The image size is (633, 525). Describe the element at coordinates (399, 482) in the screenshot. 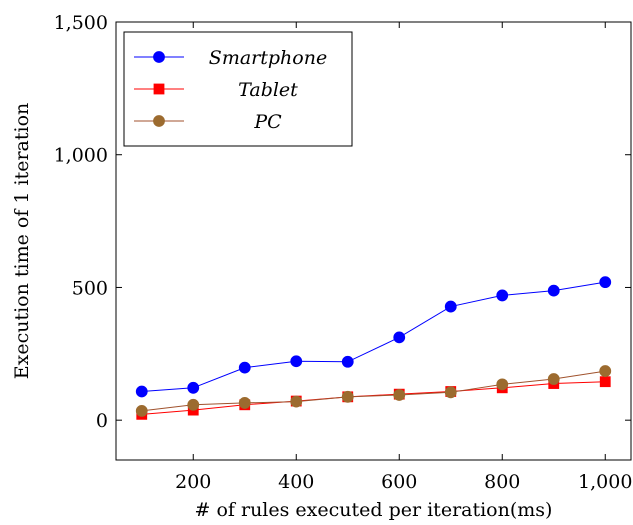

I see `x-tick-label: 600` at that location.